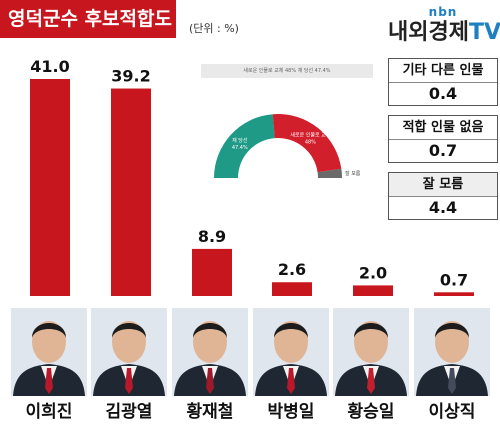 This screenshot has width=500, height=430. I want to click on no-suitable-label: 적합 인물 없음, so click(443, 128).